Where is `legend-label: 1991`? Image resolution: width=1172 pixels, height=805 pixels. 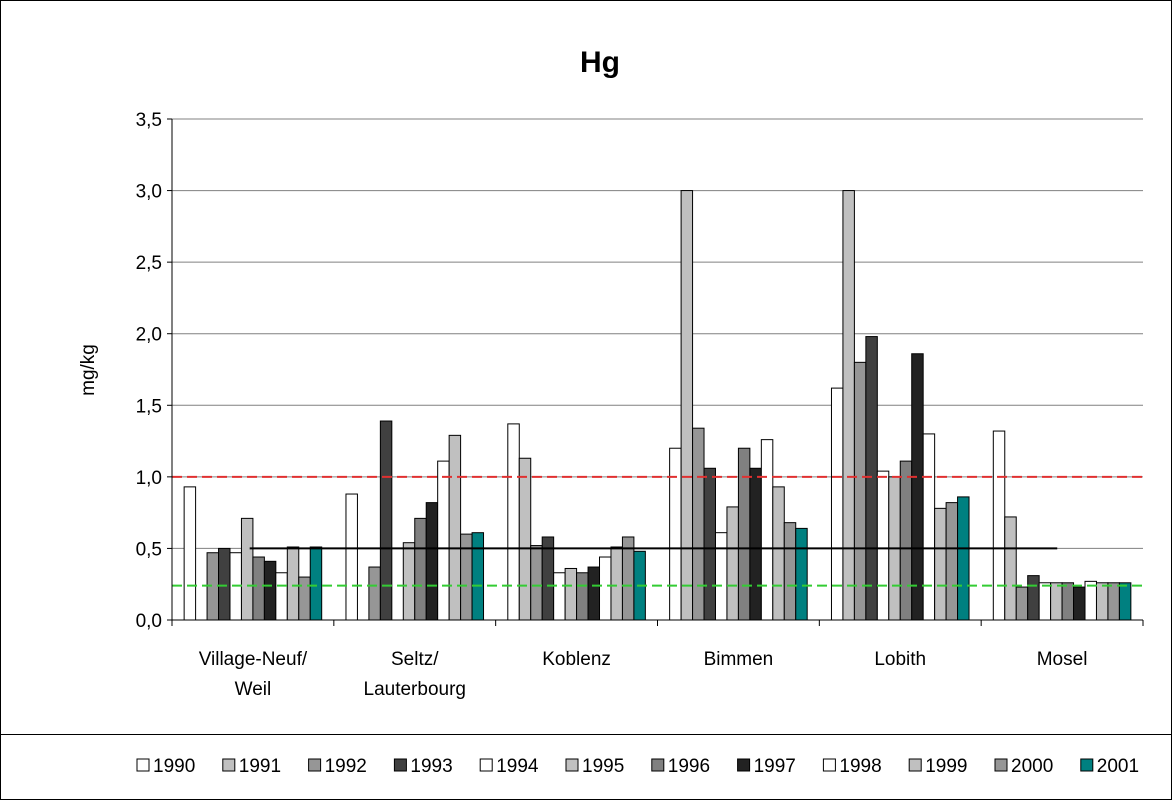 legend-label: 1991 is located at coordinates (260, 766).